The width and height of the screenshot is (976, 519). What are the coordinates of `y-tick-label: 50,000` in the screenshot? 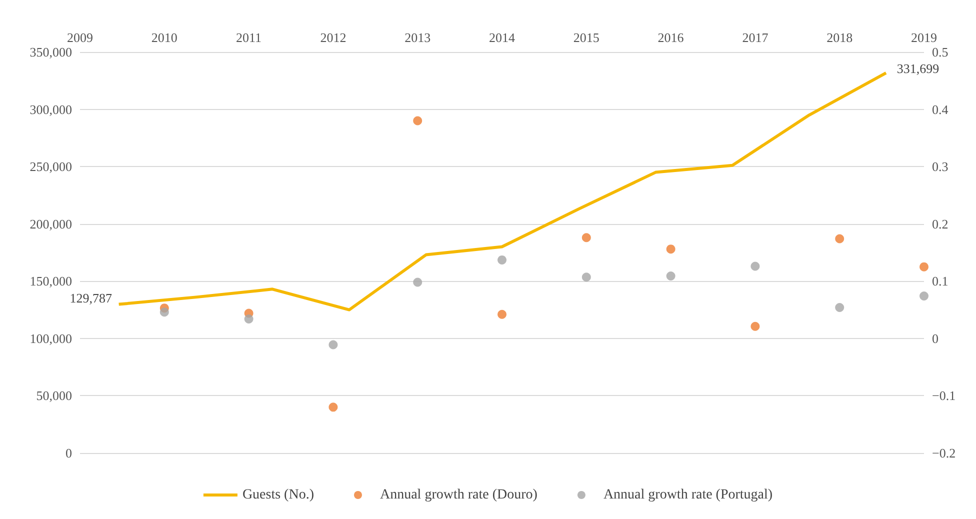 It's located at (54, 396).